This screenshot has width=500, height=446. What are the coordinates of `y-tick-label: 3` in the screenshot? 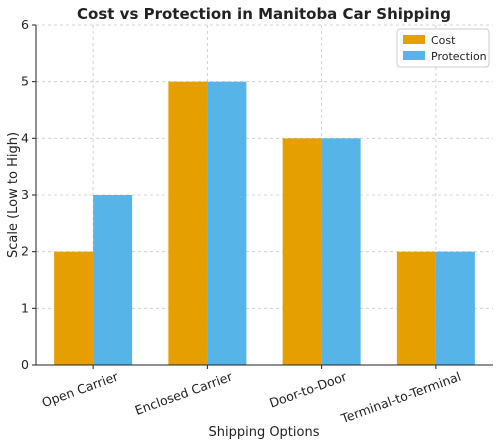 It's located at (25, 194).